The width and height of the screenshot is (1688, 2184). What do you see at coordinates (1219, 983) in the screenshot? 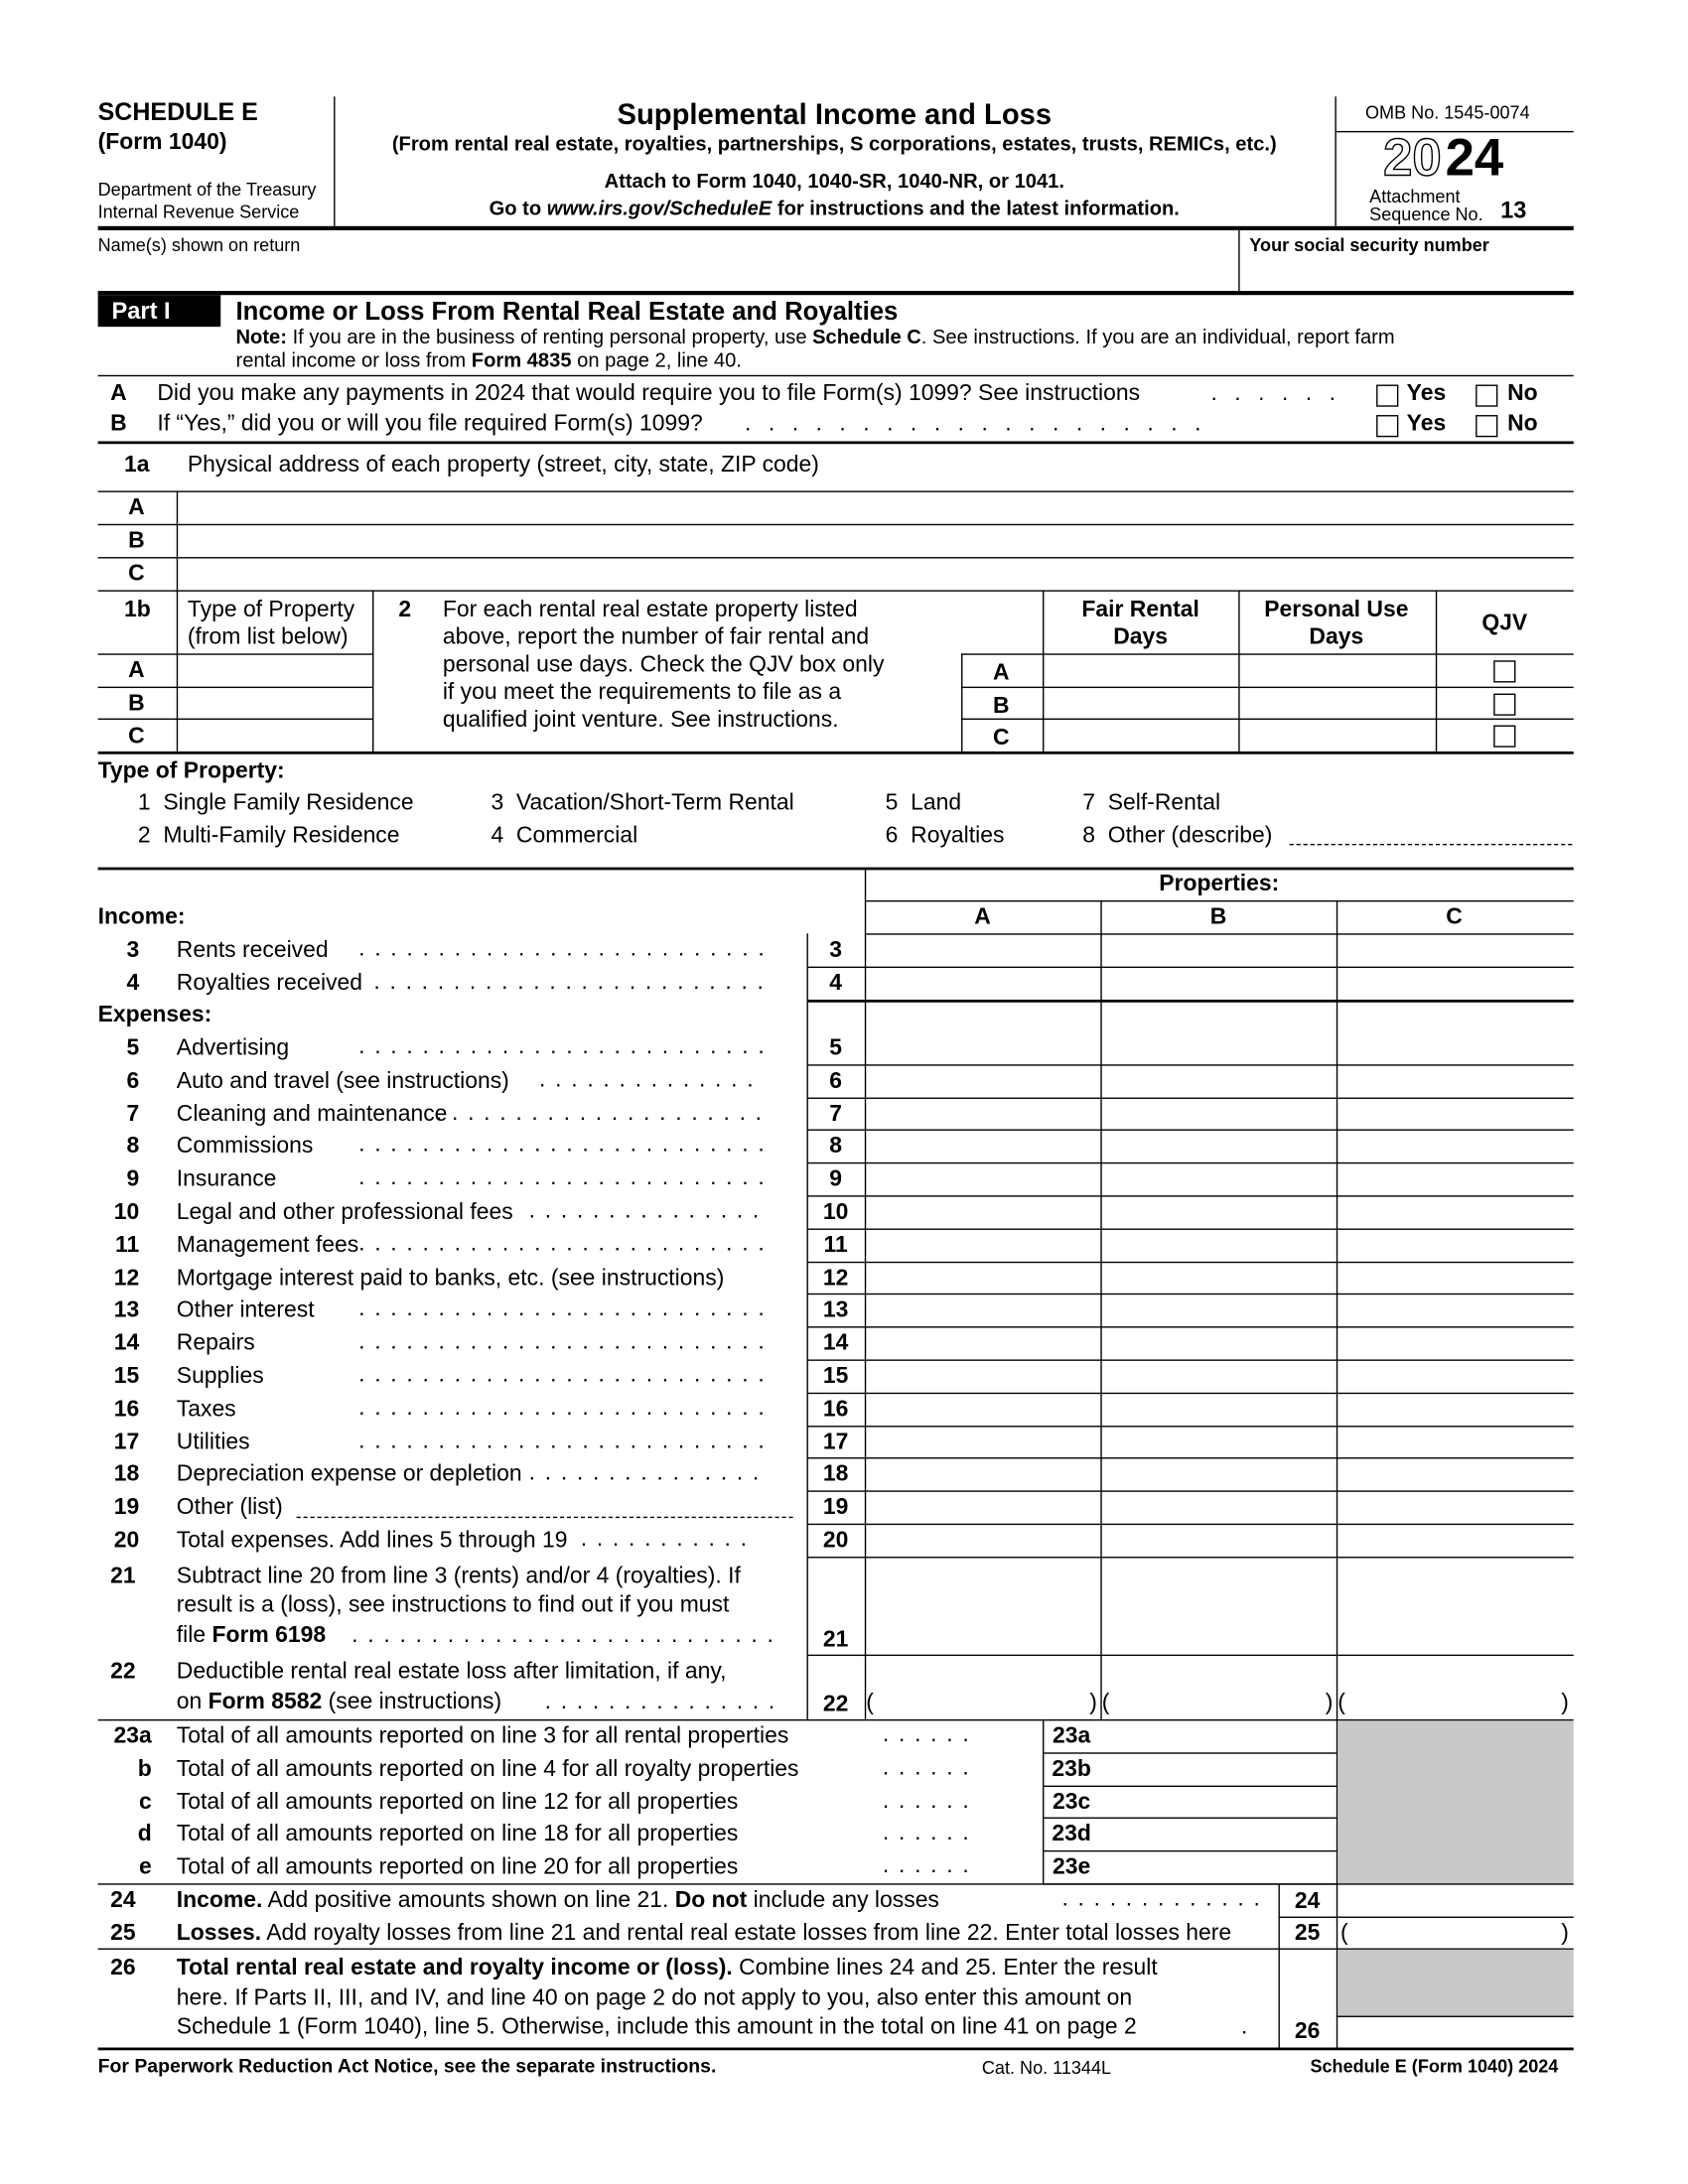
I see `line-4-property-b` at bounding box center [1219, 983].